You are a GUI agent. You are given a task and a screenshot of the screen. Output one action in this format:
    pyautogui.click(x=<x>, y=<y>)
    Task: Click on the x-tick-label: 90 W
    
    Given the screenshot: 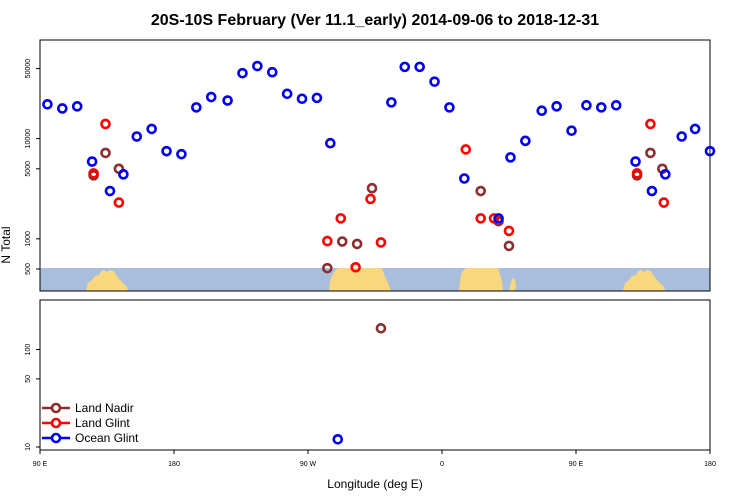 What is the action you would take?
    pyautogui.click(x=308, y=464)
    